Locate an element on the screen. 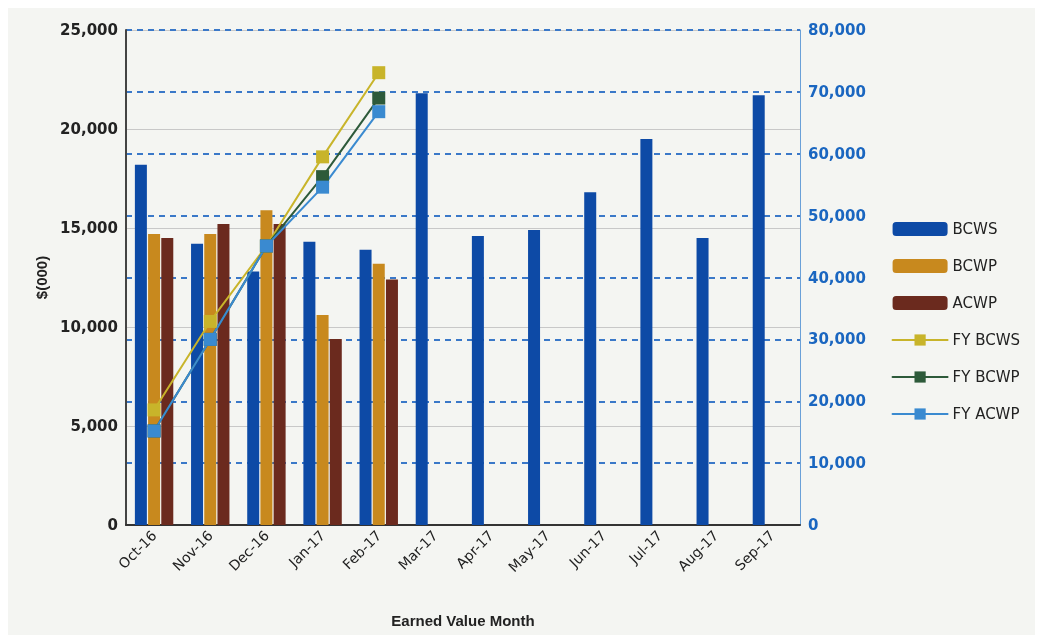 The height and width of the screenshot is (643, 1043). y2-tick-label: 10,000 is located at coordinates (837, 463).